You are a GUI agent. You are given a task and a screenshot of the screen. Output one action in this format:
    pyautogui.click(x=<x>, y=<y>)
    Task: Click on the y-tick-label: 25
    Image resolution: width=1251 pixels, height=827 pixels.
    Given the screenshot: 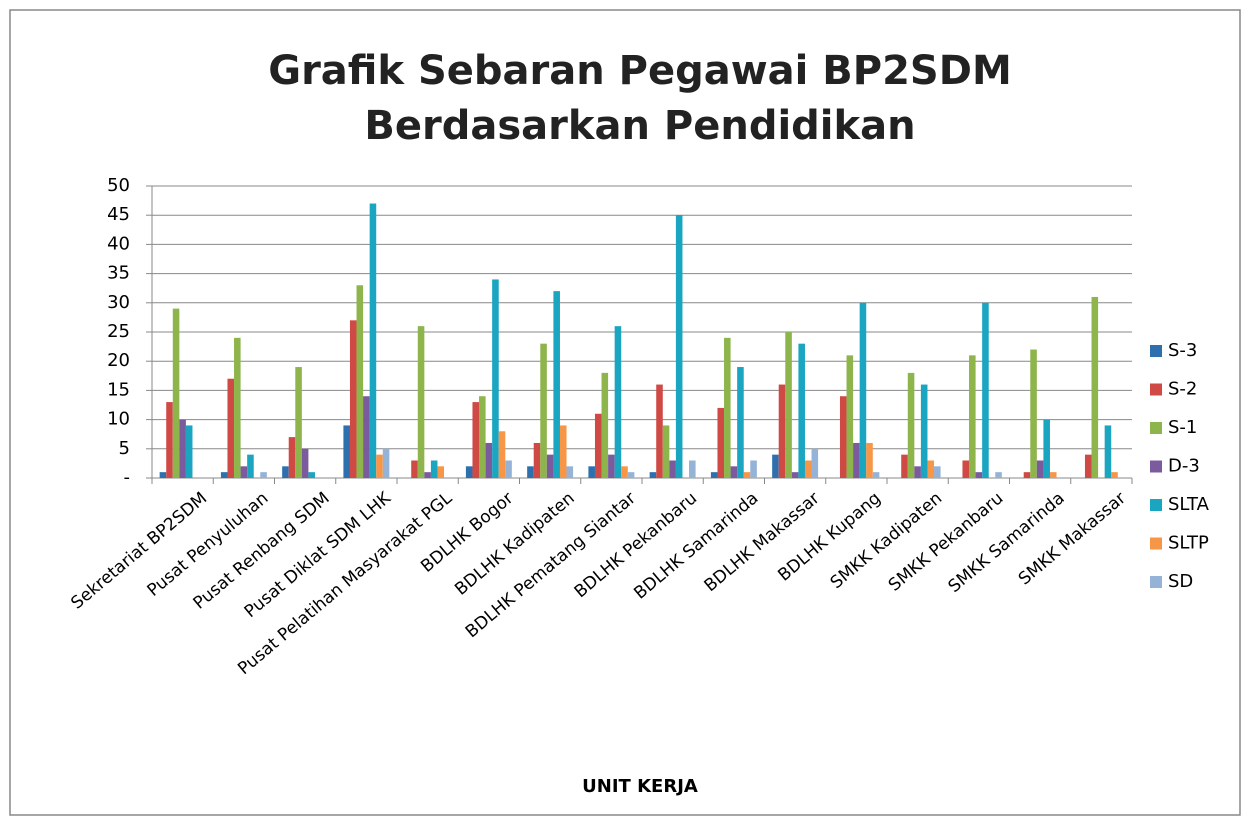 What is the action you would take?
    pyautogui.click(x=118, y=331)
    